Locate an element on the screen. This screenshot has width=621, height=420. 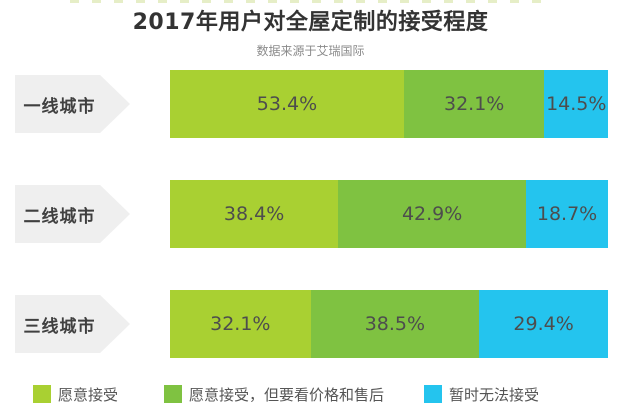
legend-label: 愿意接受 is located at coordinates (88, 394).